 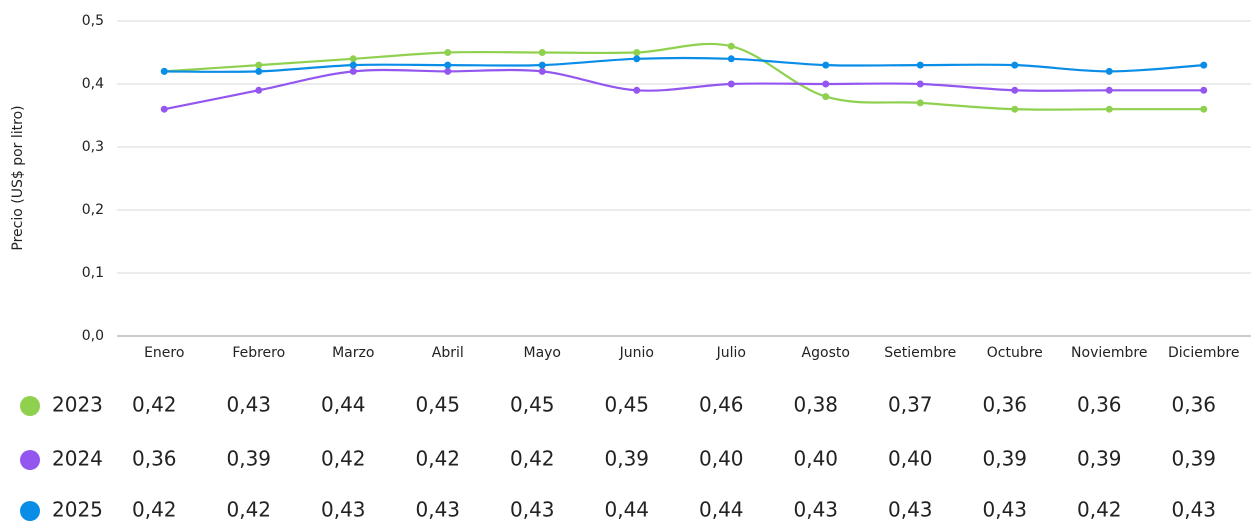 I want to click on x-tick-label: Mayo, so click(x=542, y=353).